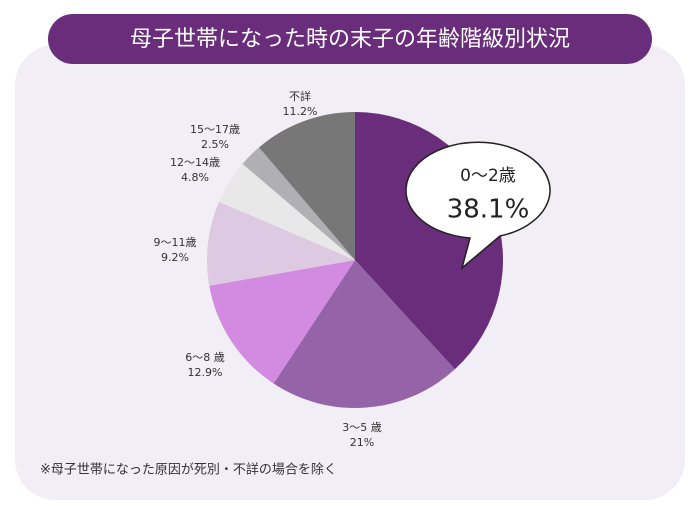  Describe the element at coordinates (300, 96) in the screenshot. I see `slice-category: 不詳` at that location.